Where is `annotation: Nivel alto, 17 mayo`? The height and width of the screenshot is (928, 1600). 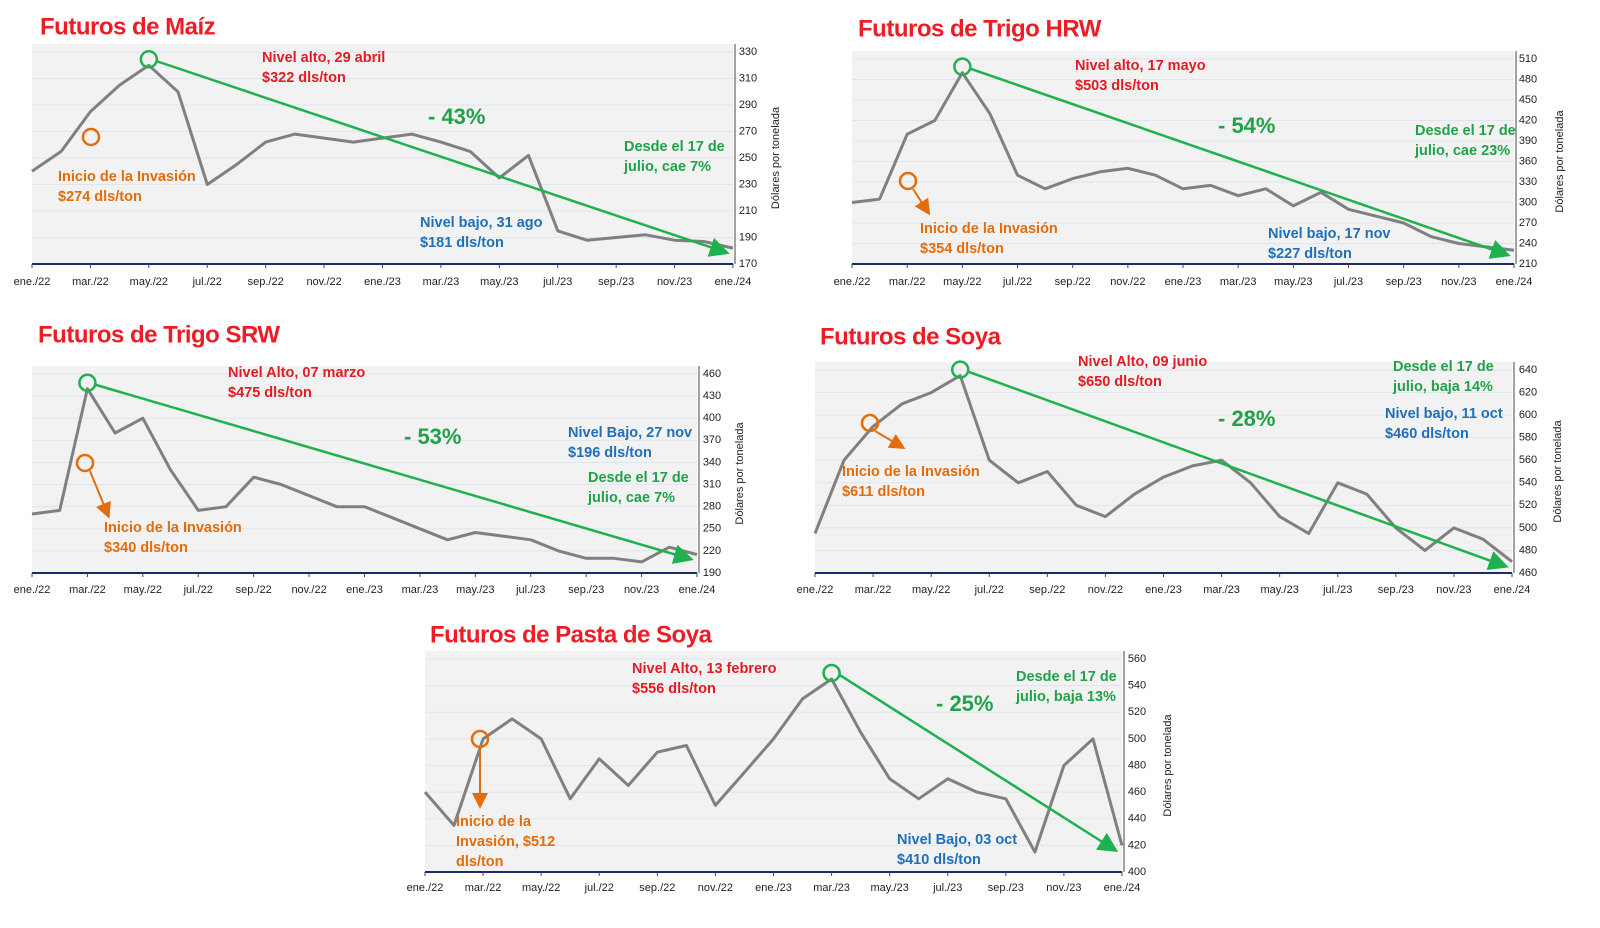
annotation: Nivel alto, 17 mayo is located at coordinates (1140, 66).